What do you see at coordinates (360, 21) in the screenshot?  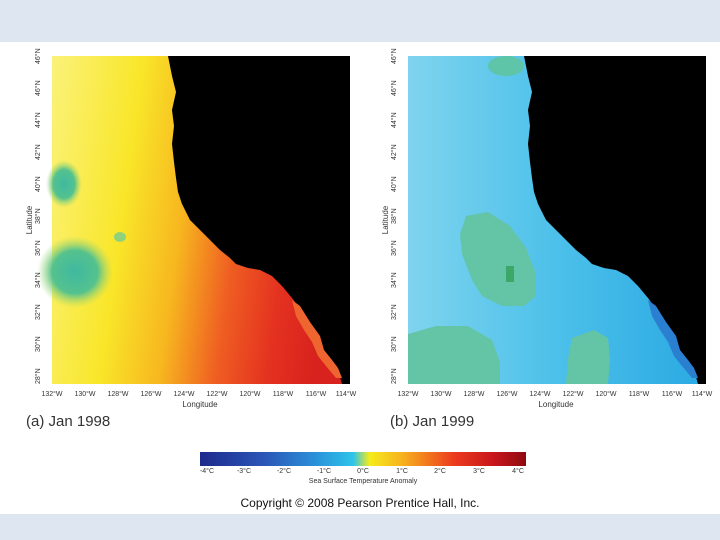 I see `top-band` at bounding box center [360, 21].